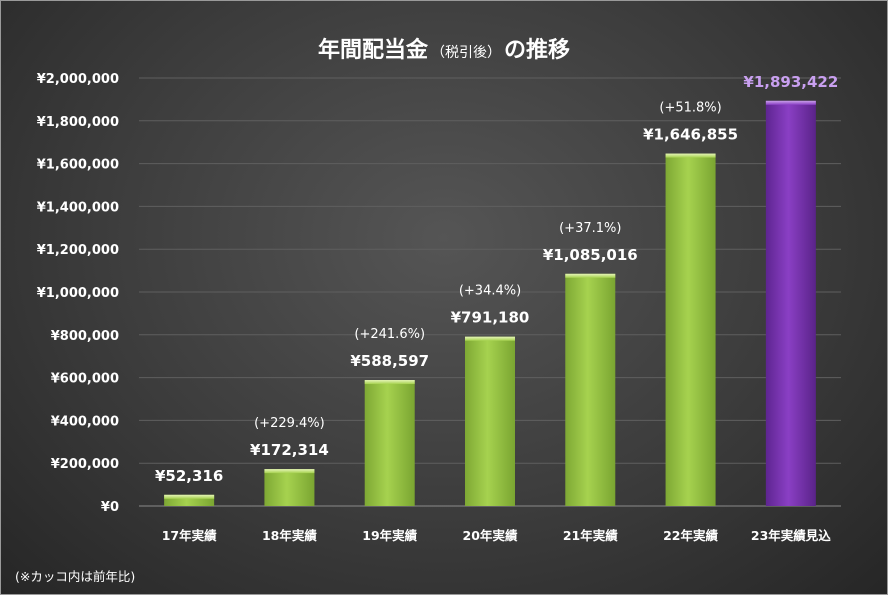  Describe the element at coordinates (110, 507) in the screenshot. I see `y-tick-label: ¥0` at that location.